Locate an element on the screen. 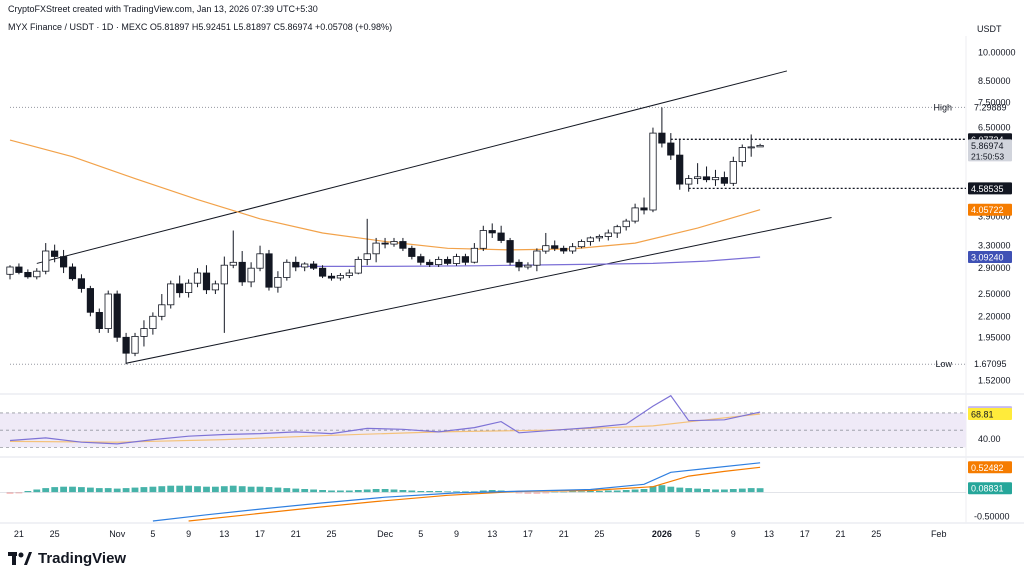 The height and width of the screenshot is (579, 1024). price-tick-label: 3.30000 is located at coordinates (994, 246).